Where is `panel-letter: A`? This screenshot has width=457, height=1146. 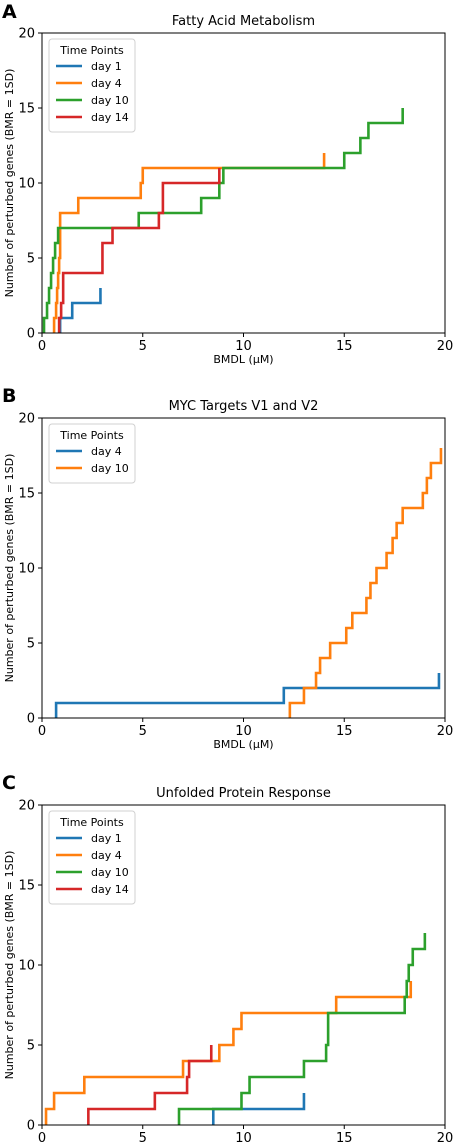 panel-letter: A is located at coordinates (9, 12).